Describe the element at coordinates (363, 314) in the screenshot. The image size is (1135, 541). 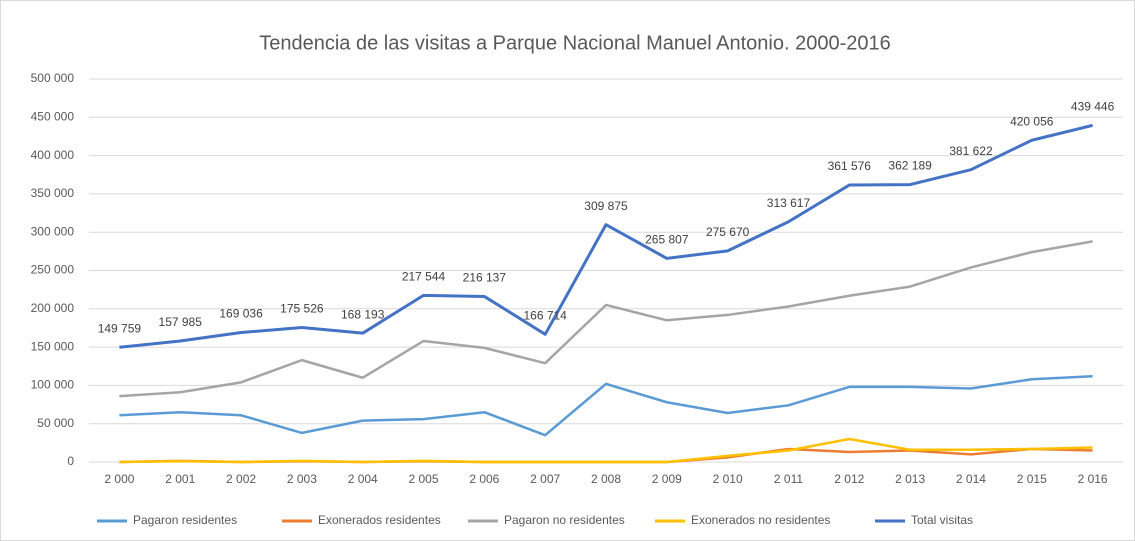
I see `data-label: 168 193` at that location.